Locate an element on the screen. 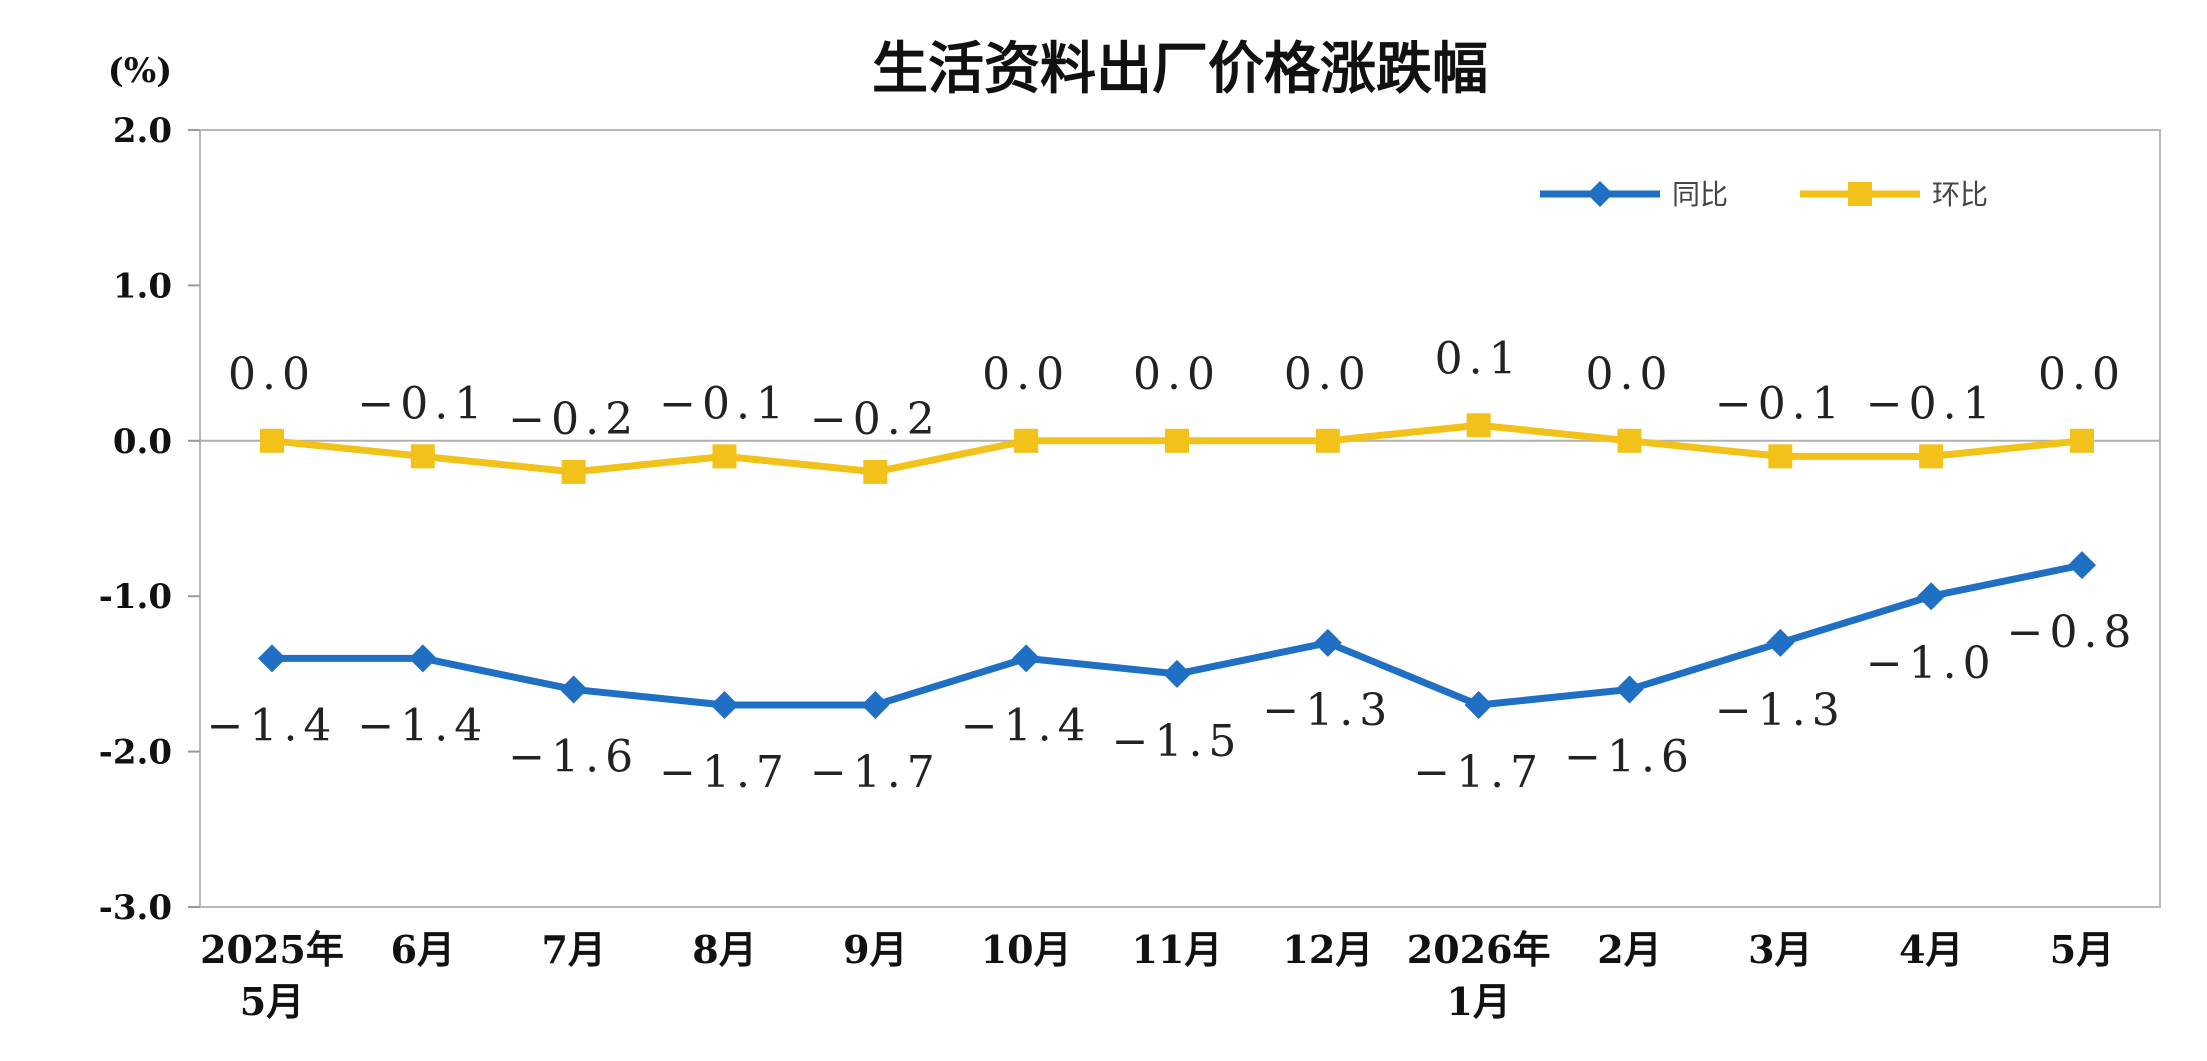  yoy-data-label: −0.8 is located at coordinates (2072, 632).